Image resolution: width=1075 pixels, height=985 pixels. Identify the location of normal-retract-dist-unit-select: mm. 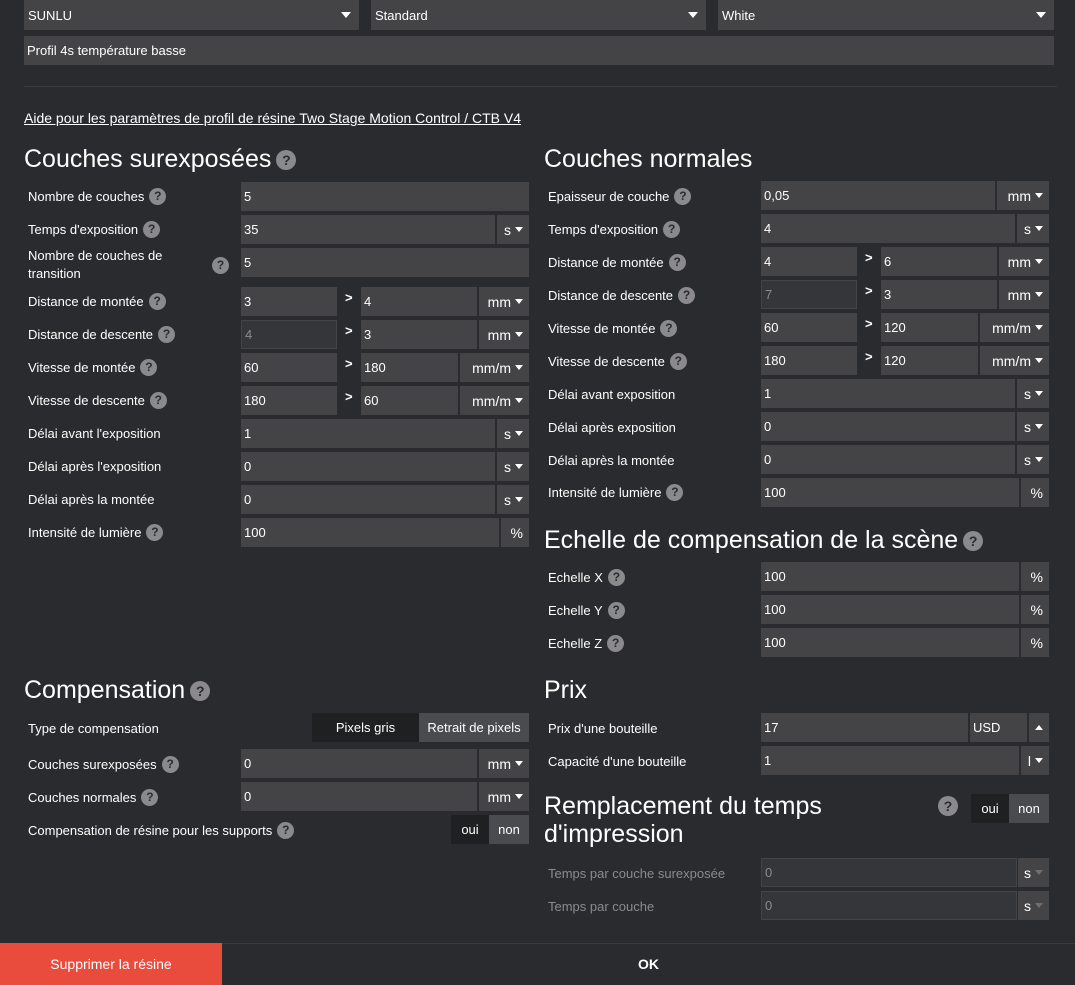
(1024, 294).